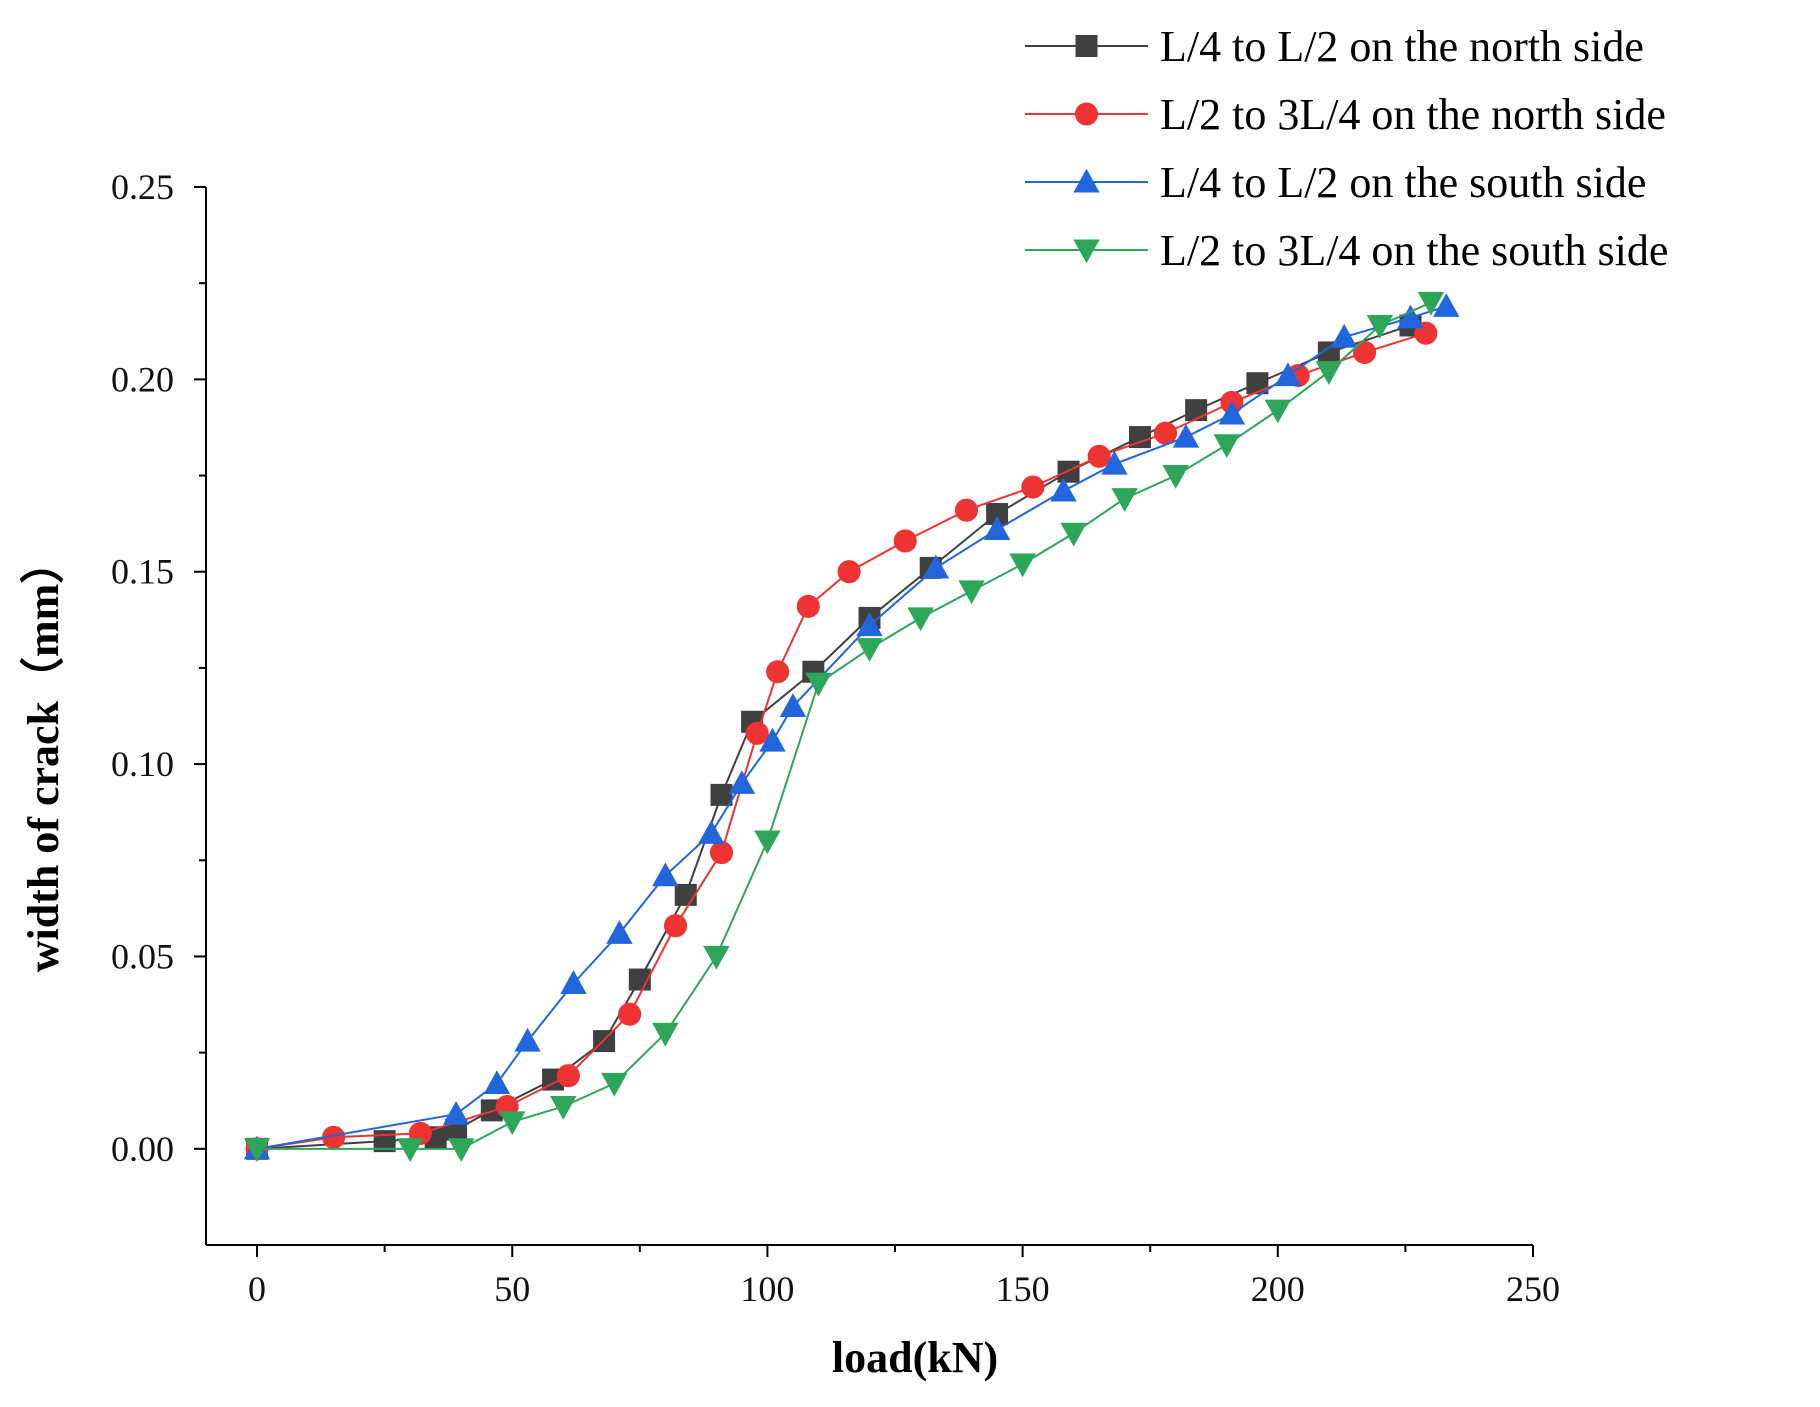 This screenshot has height=1407, width=1820. Describe the element at coordinates (915, 1357) in the screenshot. I see `x-axis-title: load(kN)` at that location.